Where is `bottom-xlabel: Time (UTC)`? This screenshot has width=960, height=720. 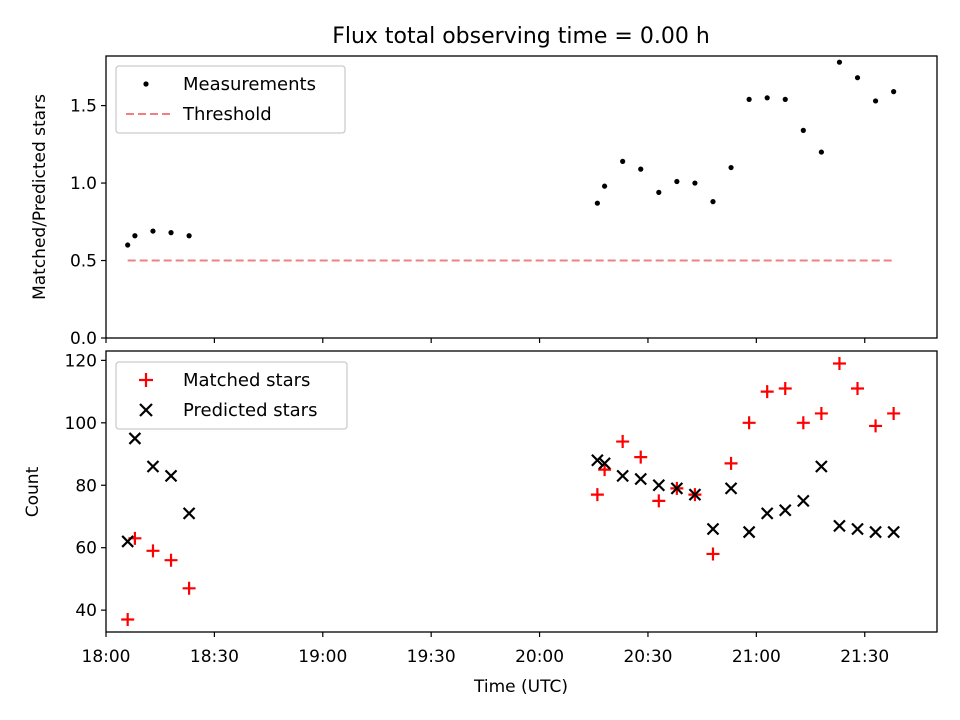 bottom-xlabel: Time (UTC) is located at coordinates (520, 687).